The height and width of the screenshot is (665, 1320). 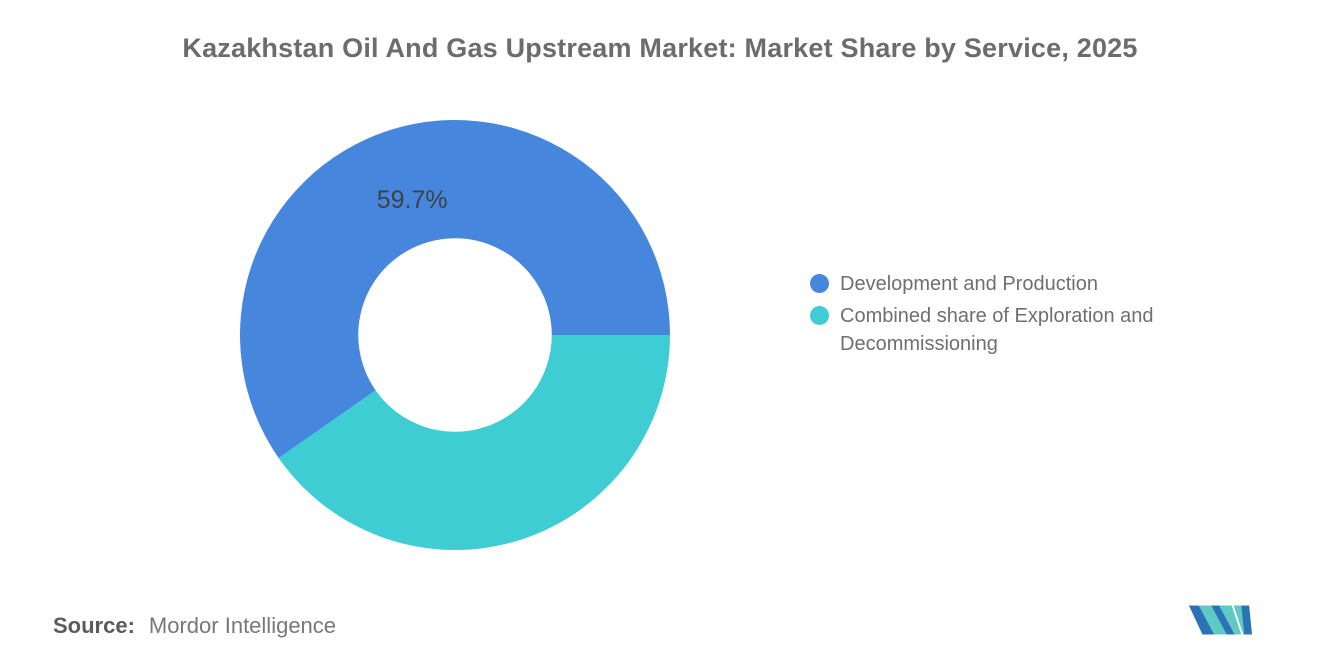 What do you see at coordinates (242, 625) in the screenshot?
I see `source-value: Mordor Intelligence` at bounding box center [242, 625].